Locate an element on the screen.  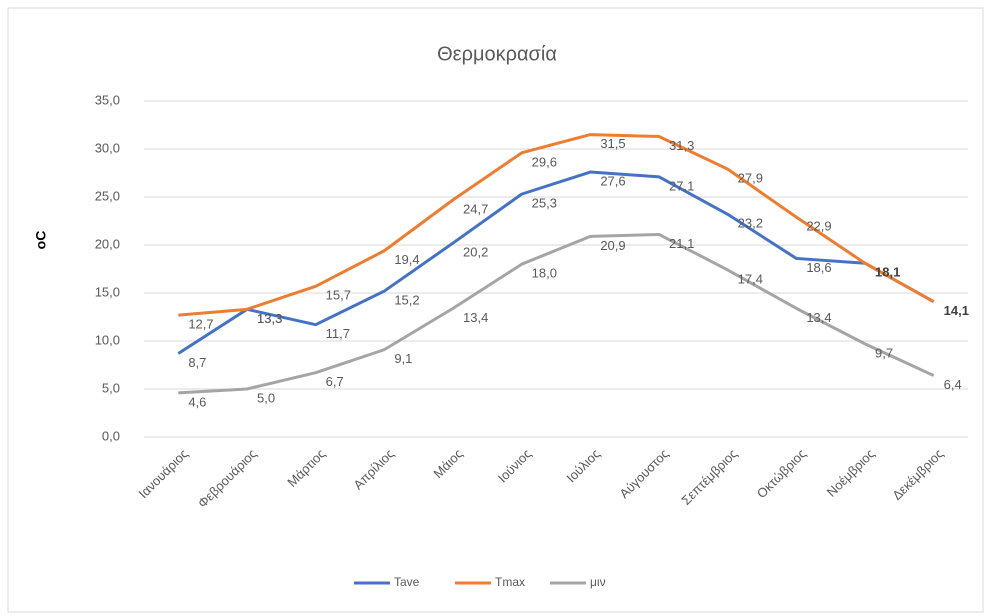
data-label: 15,7 is located at coordinates (338, 295).